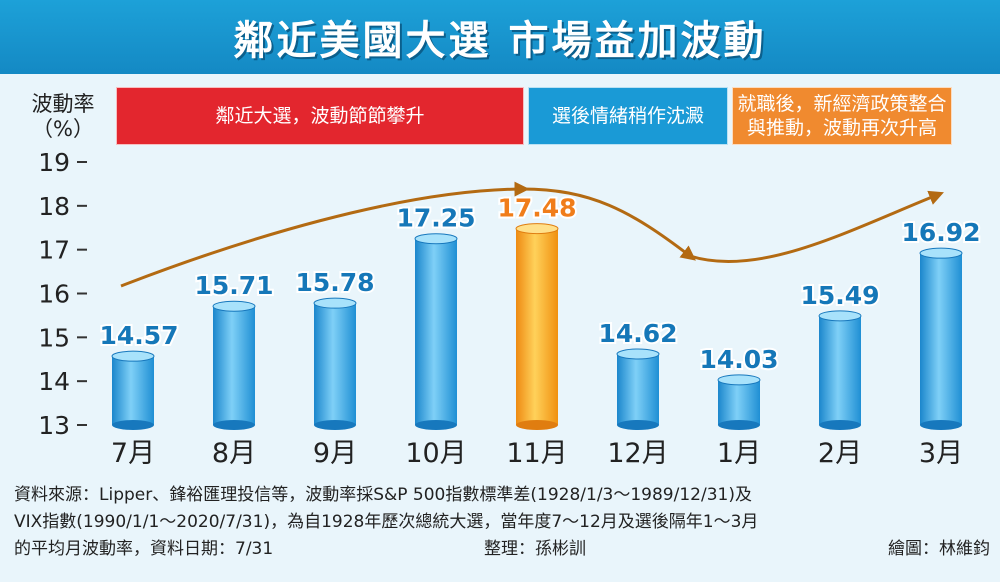 The width and height of the screenshot is (1000, 582). What do you see at coordinates (637, 453) in the screenshot?
I see `x-tick-label: 12月` at bounding box center [637, 453].